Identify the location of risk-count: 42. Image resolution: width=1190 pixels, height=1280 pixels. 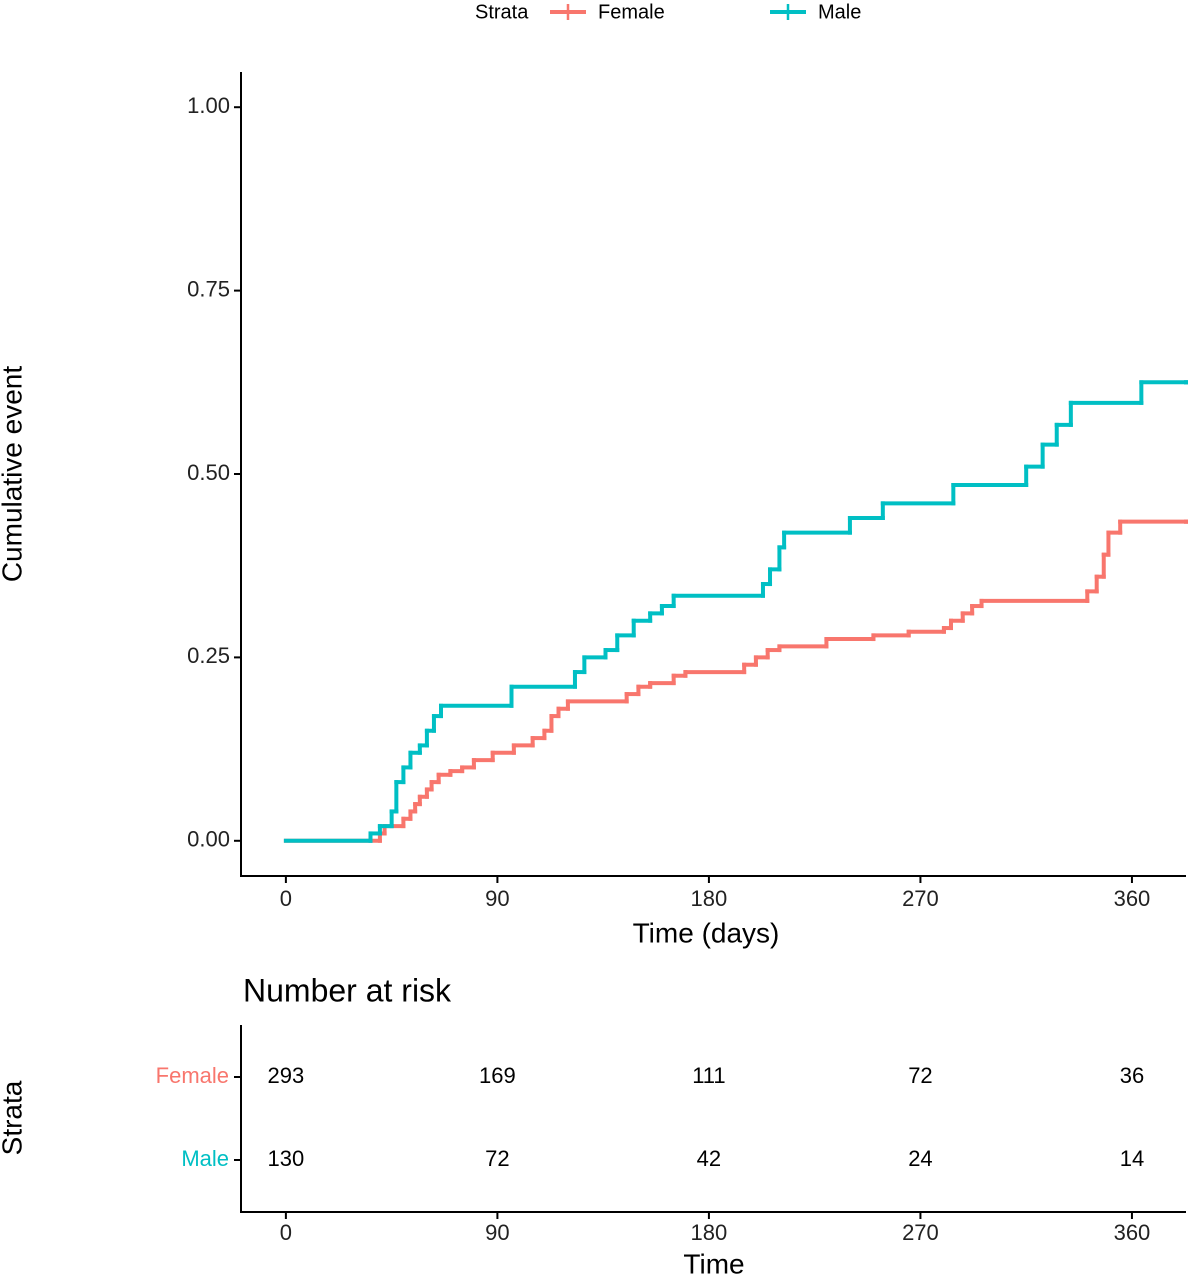
(709, 1158).